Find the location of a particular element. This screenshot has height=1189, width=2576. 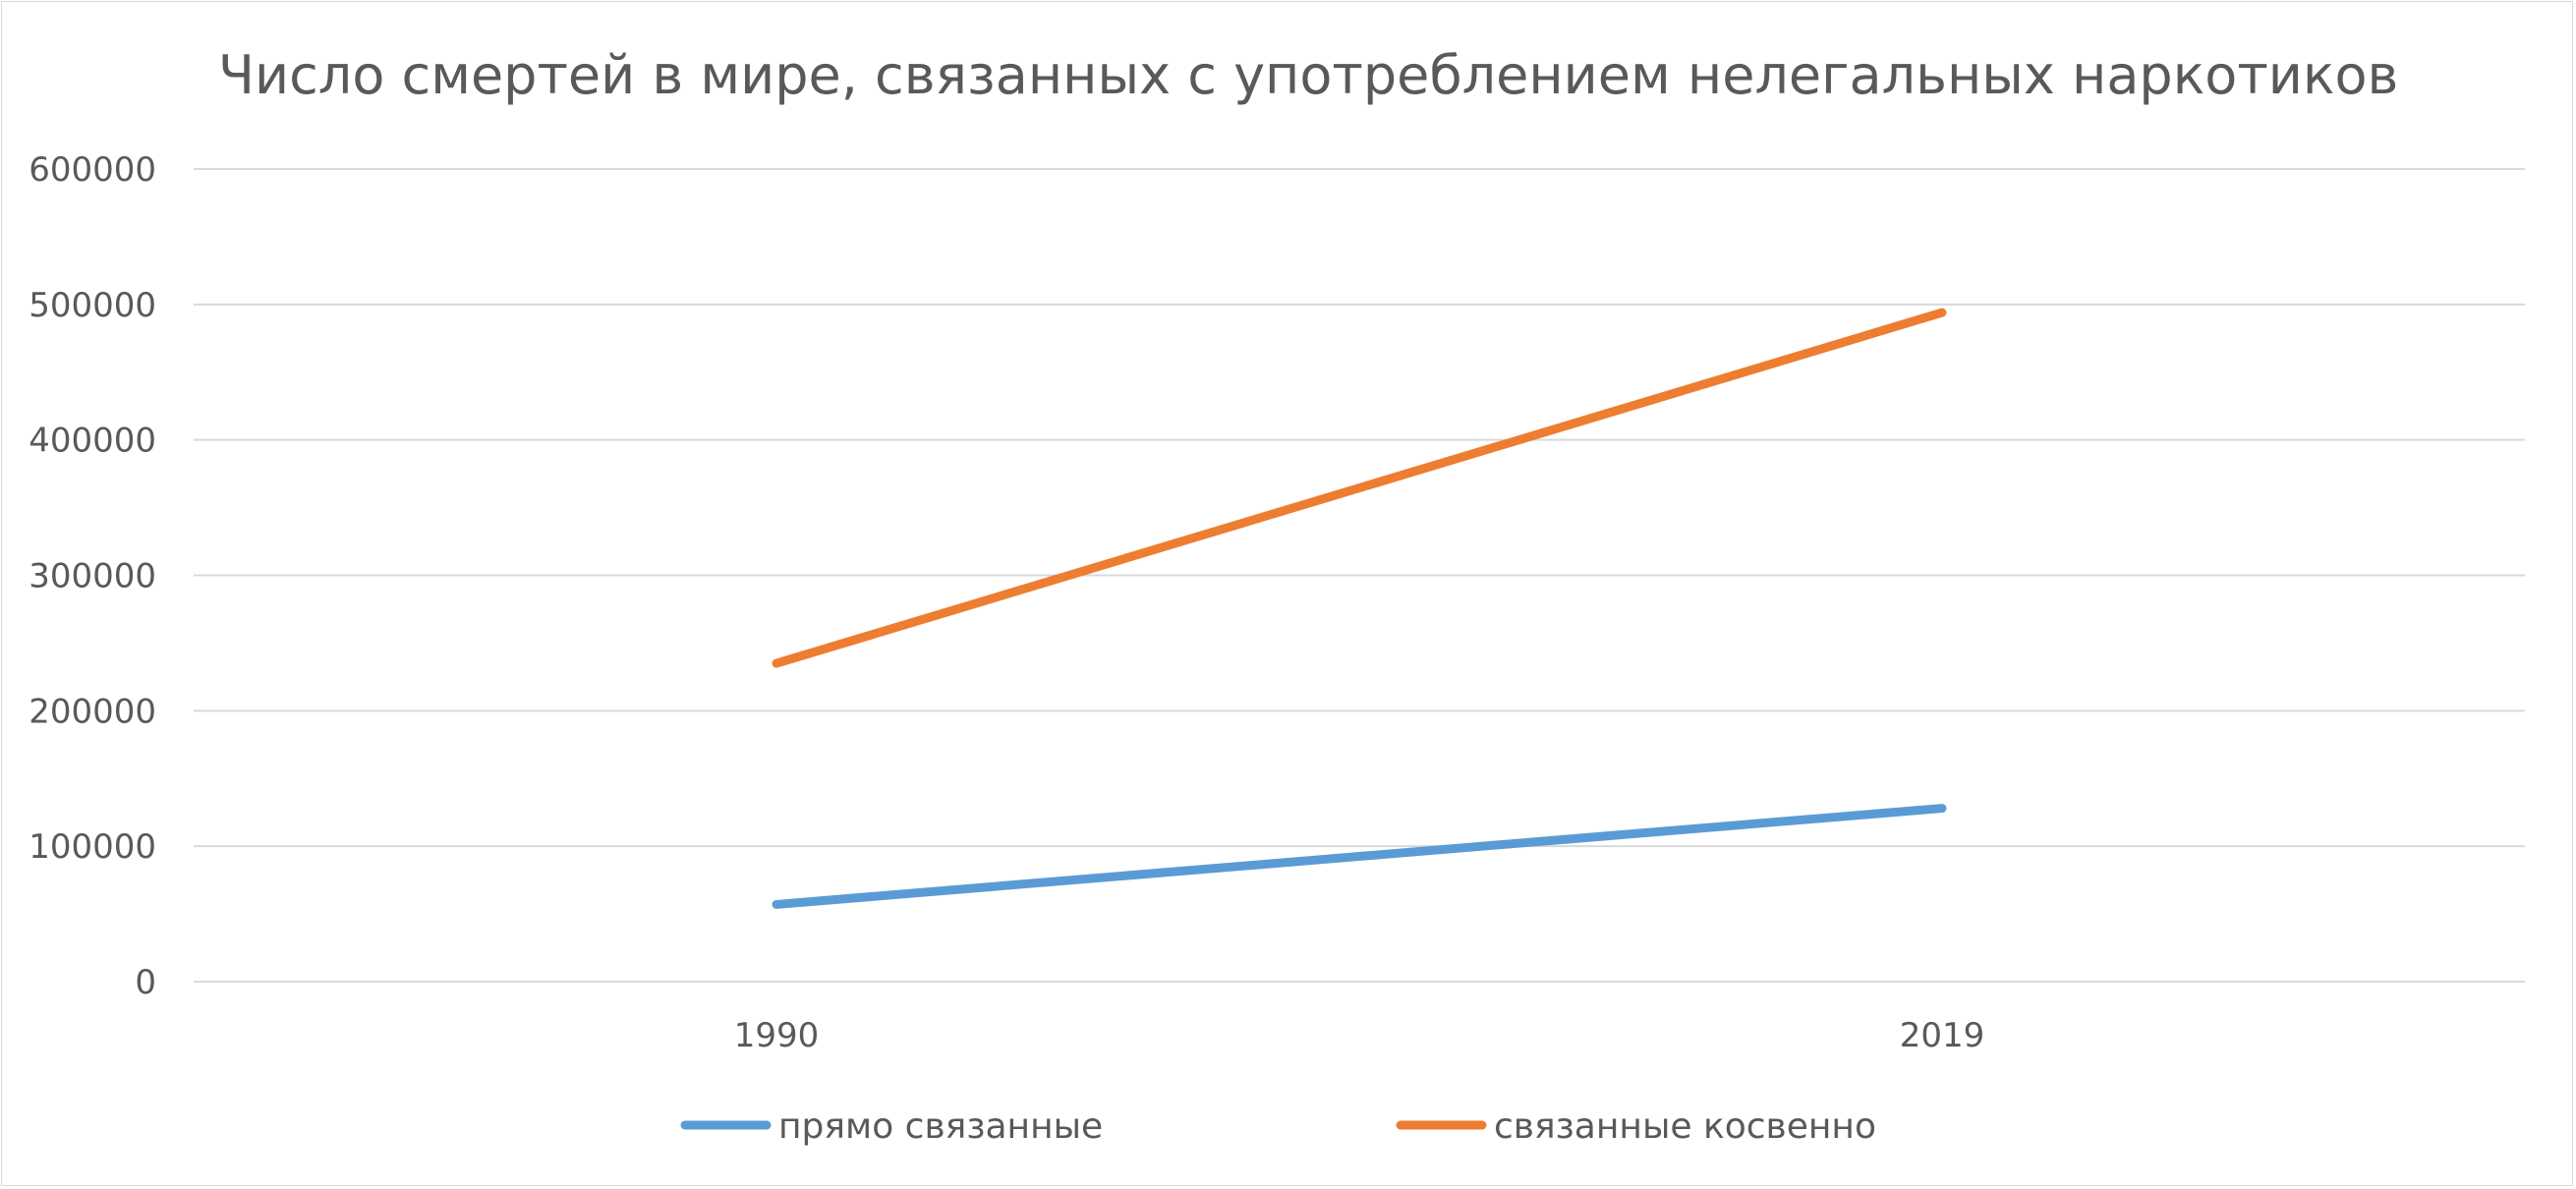

x-tick-label: 1990 is located at coordinates (777, 1035).